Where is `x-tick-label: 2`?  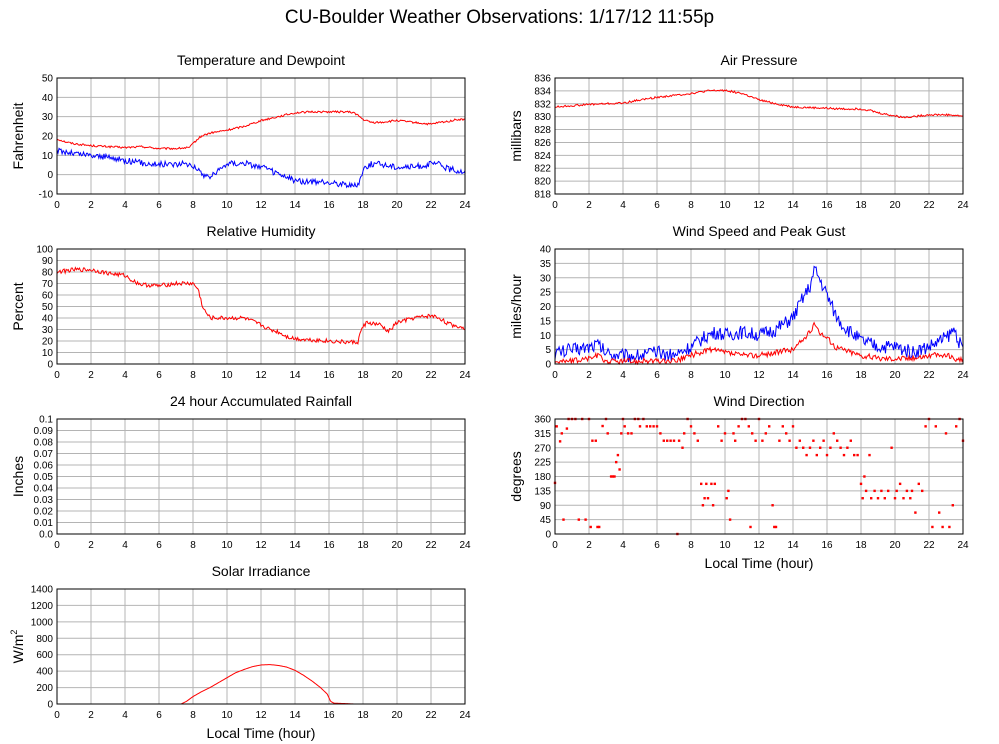 x-tick-label: 2 is located at coordinates (91, 205).